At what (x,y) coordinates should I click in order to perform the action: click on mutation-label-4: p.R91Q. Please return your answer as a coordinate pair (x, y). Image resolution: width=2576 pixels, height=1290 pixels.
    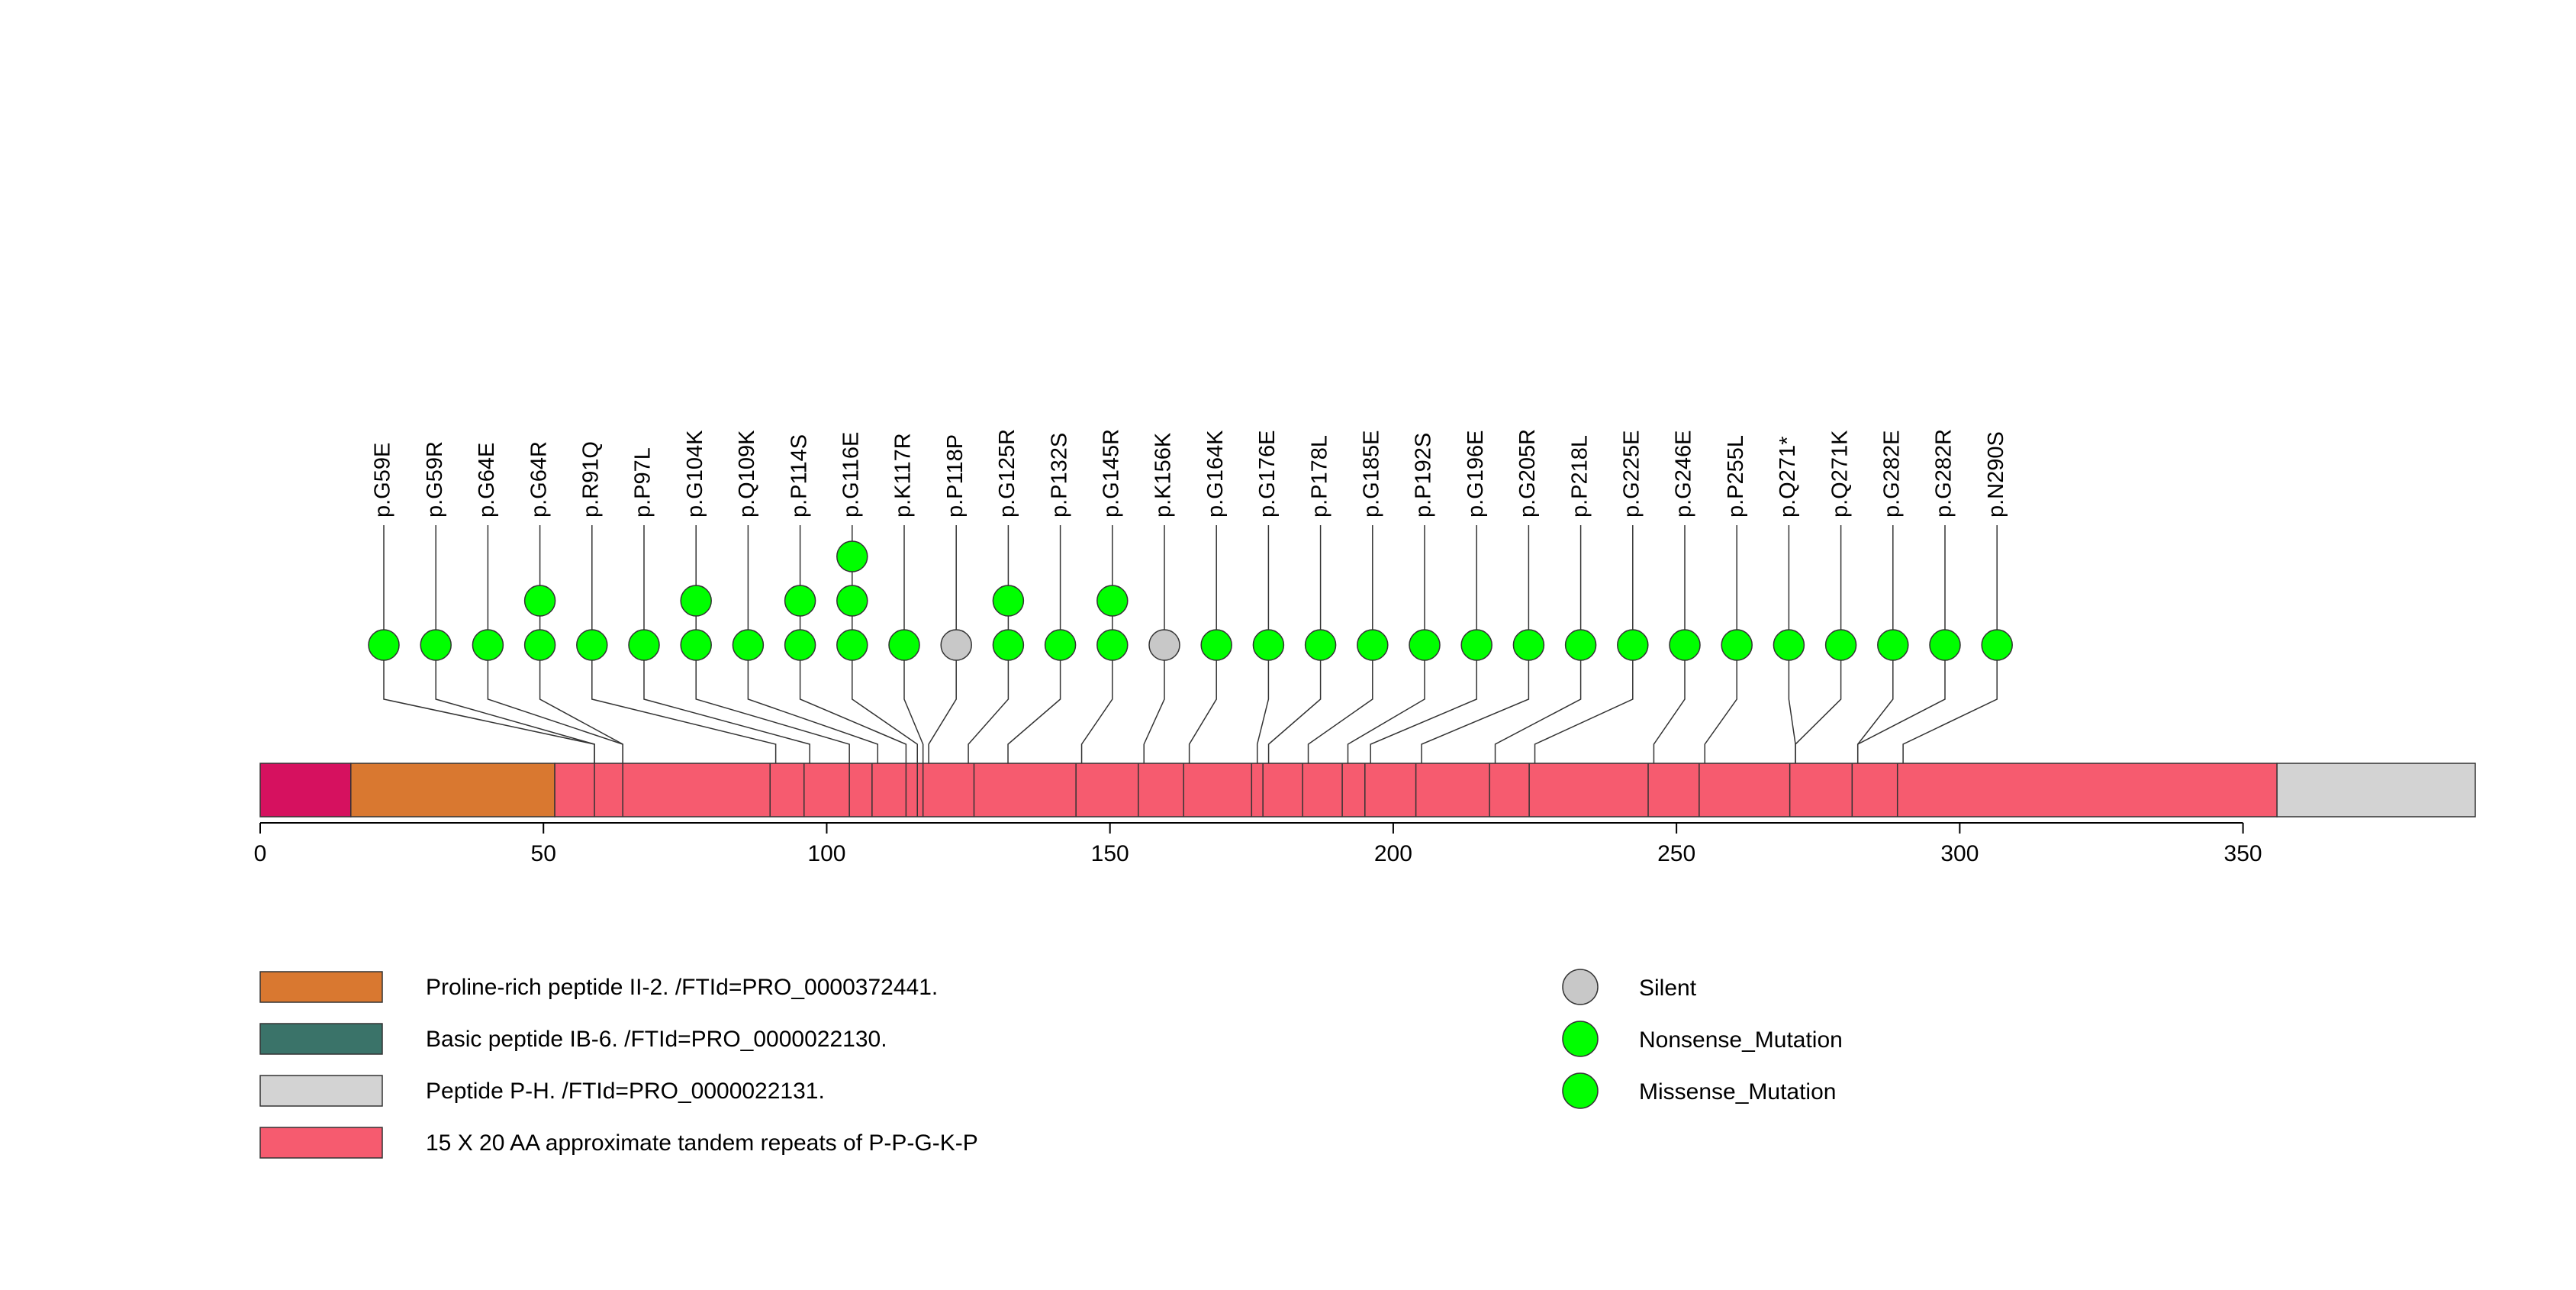
    Looking at the image, I should click on (590, 480).